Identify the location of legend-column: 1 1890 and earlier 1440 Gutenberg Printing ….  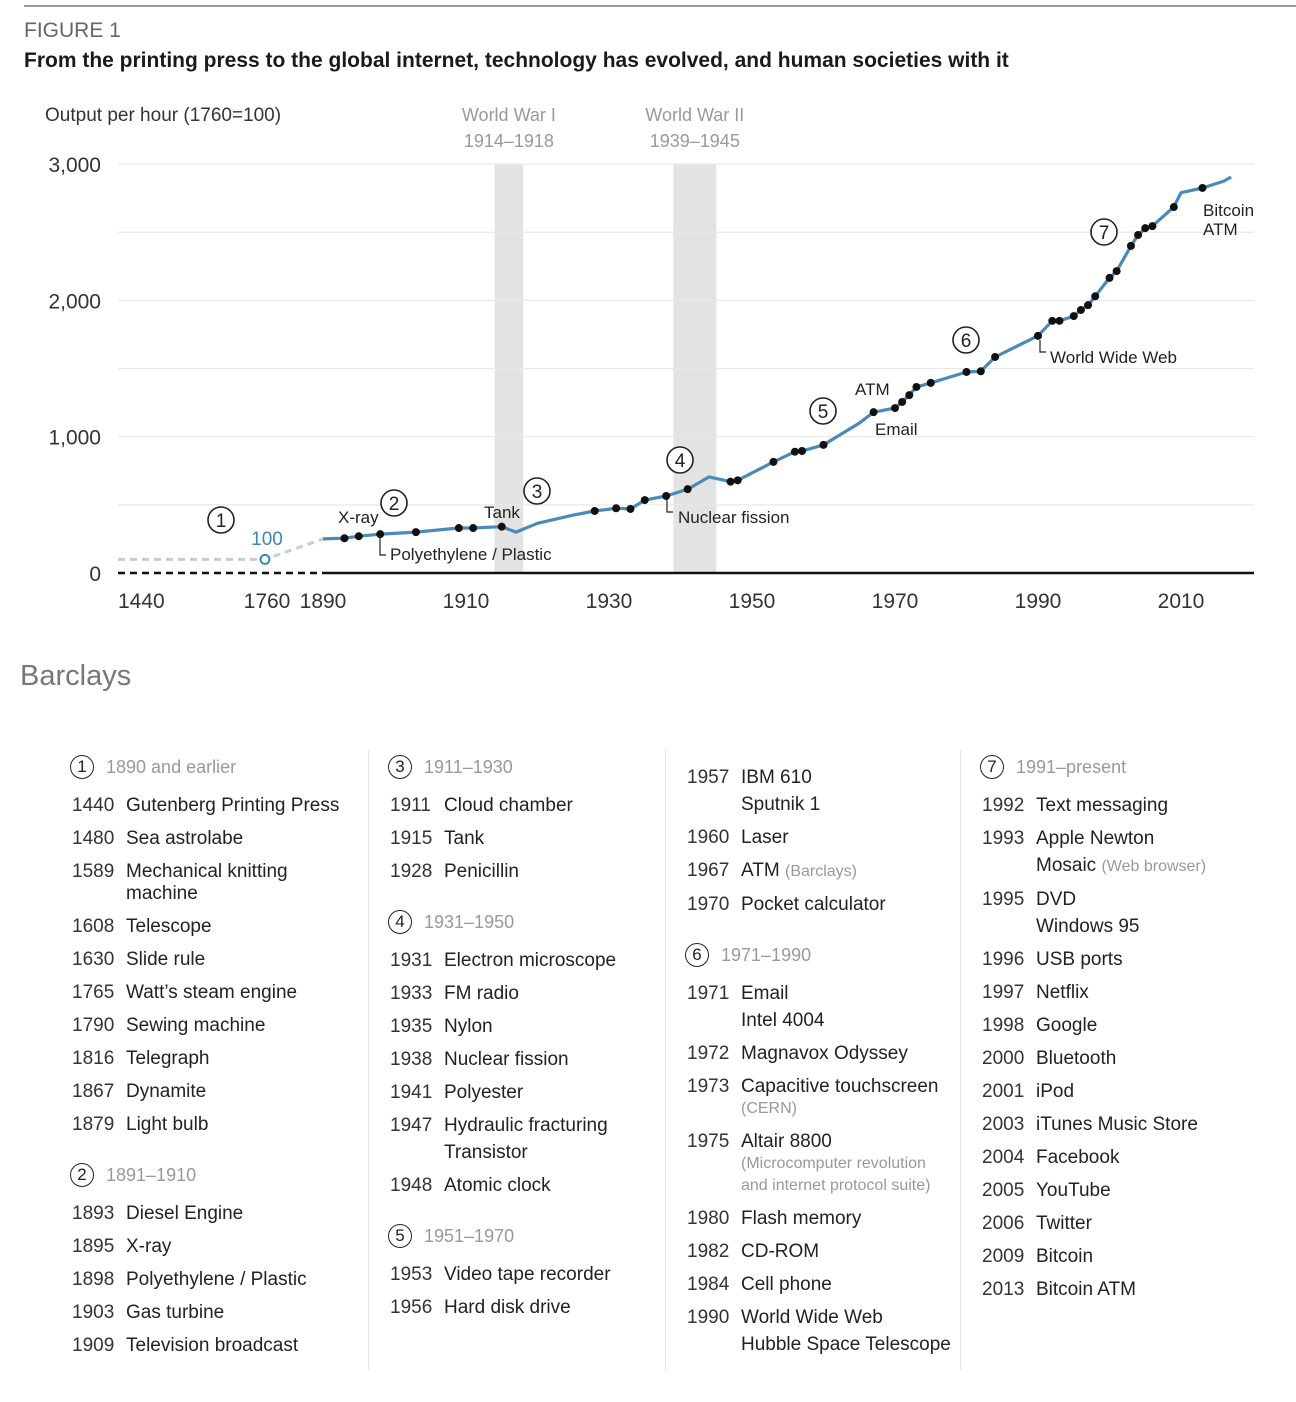
(216, 1064).